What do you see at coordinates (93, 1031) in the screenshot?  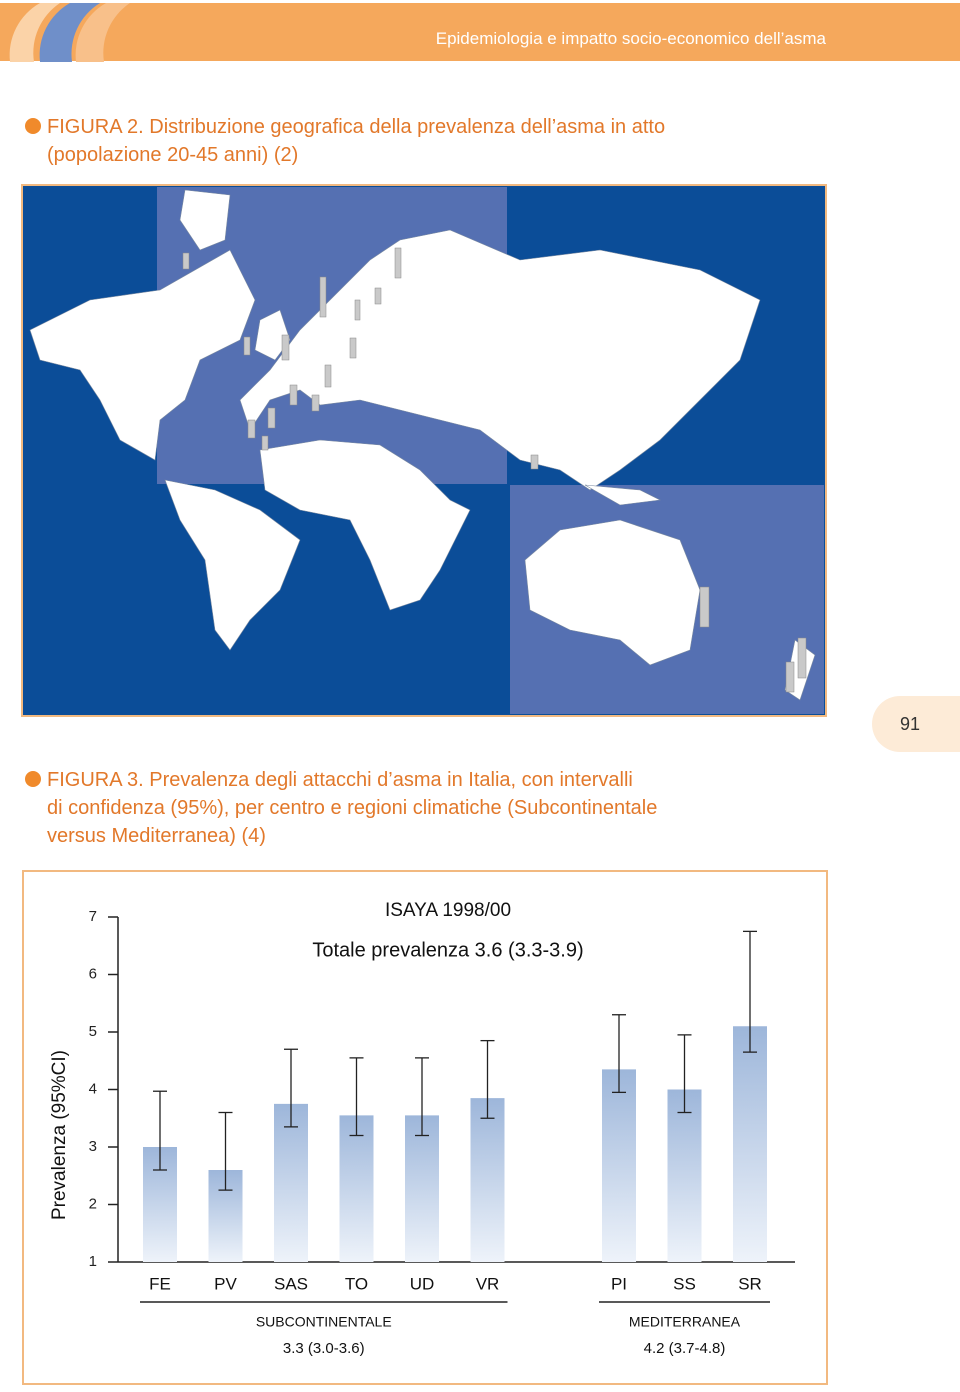 I see `y-tick-label: 5` at bounding box center [93, 1031].